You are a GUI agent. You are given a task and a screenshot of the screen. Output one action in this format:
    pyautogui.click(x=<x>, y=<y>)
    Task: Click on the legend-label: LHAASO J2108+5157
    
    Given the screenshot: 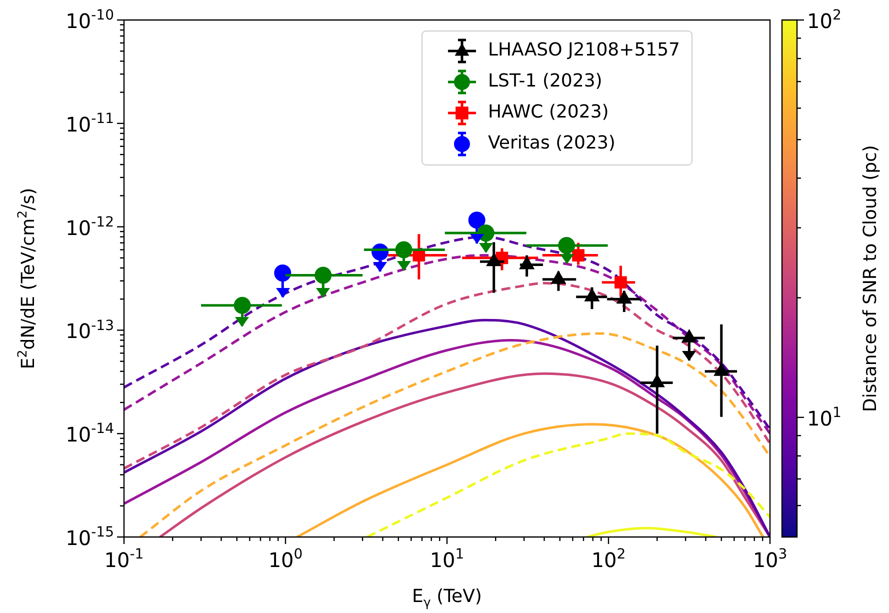 What is the action you would take?
    pyautogui.click(x=584, y=50)
    